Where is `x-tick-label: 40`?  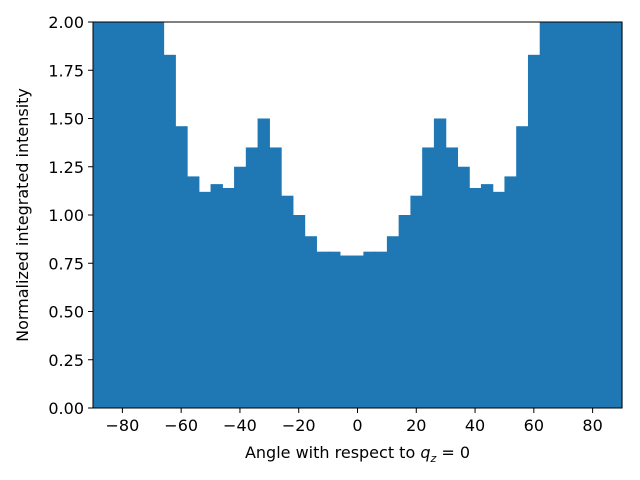
x-tick-label: 40 is located at coordinates (475, 425).